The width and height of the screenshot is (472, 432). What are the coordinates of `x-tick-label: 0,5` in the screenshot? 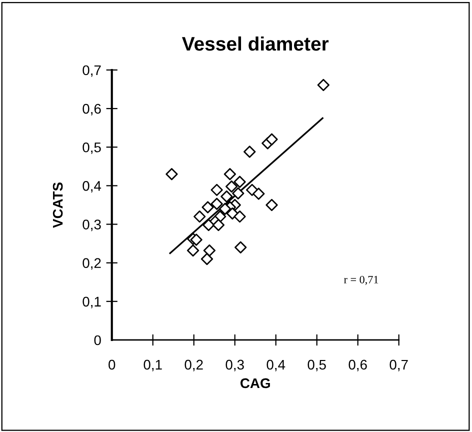 It's located at (317, 366).